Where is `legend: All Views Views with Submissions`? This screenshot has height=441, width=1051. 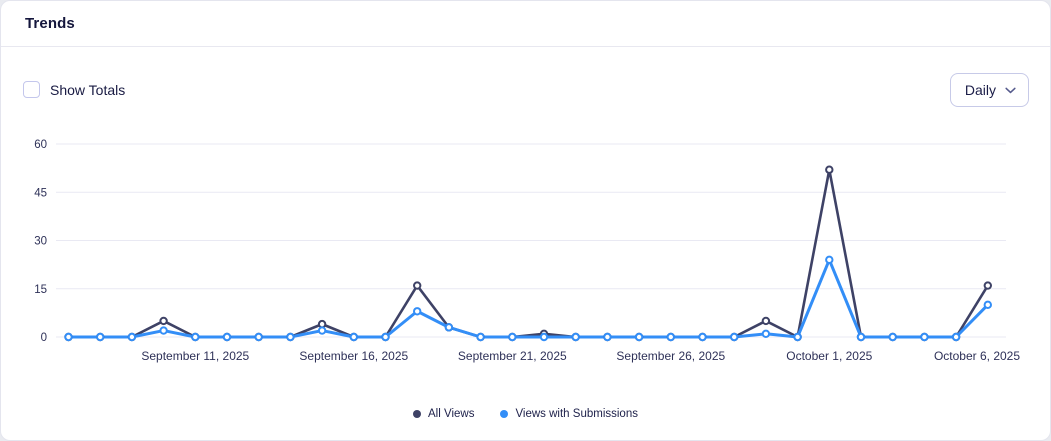 legend: All Views Views with Submissions is located at coordinates (525, 414).